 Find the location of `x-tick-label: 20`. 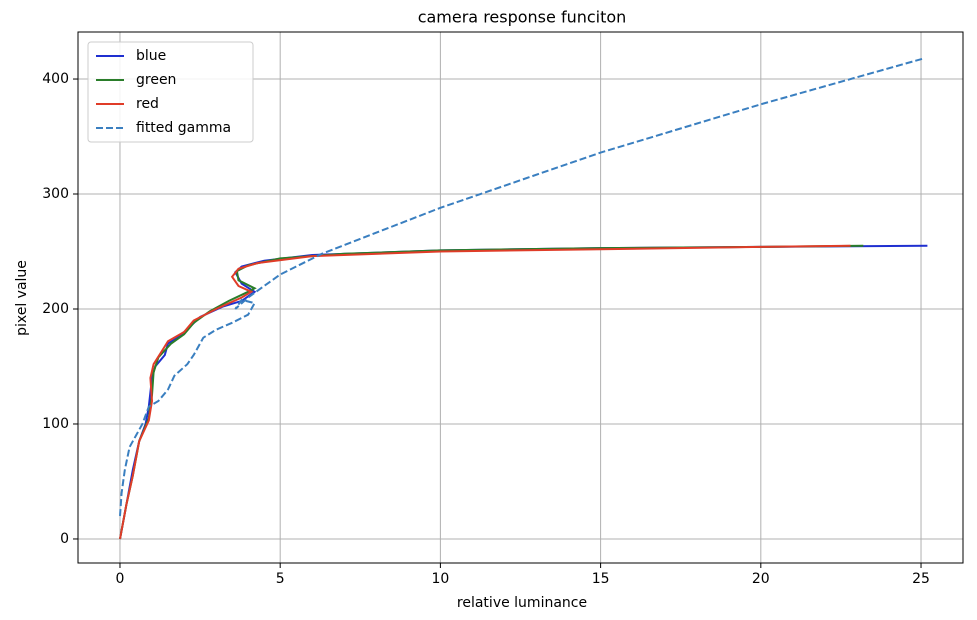

x-tick-label: 20 is located at coordinates (761, 579).